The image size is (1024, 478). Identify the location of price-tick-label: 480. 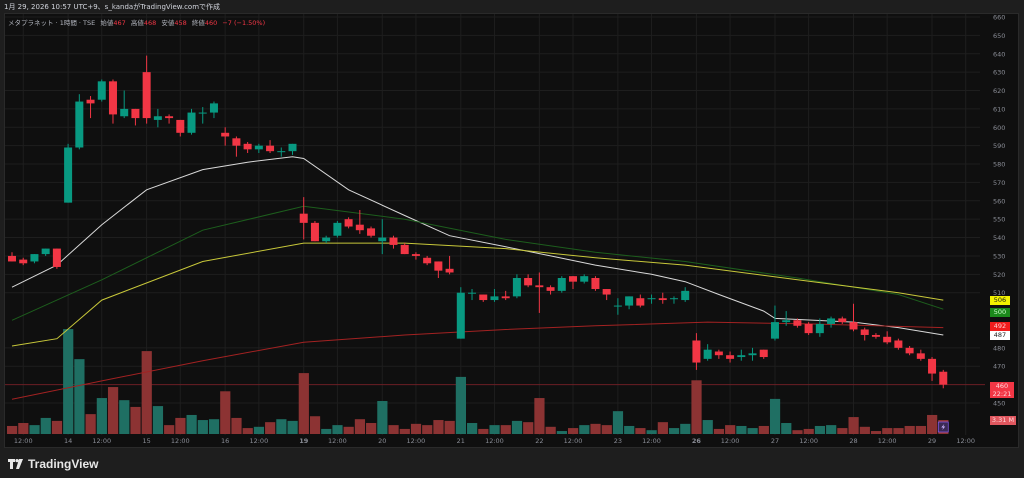
(999, 348).